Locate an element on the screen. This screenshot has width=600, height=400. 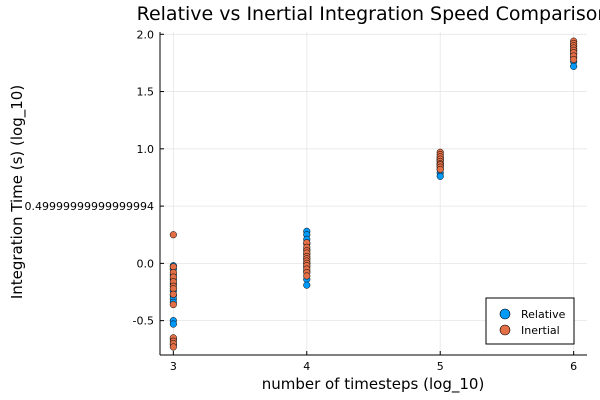
y-tick-label: 2.0 is located at coordinates (146, 34).